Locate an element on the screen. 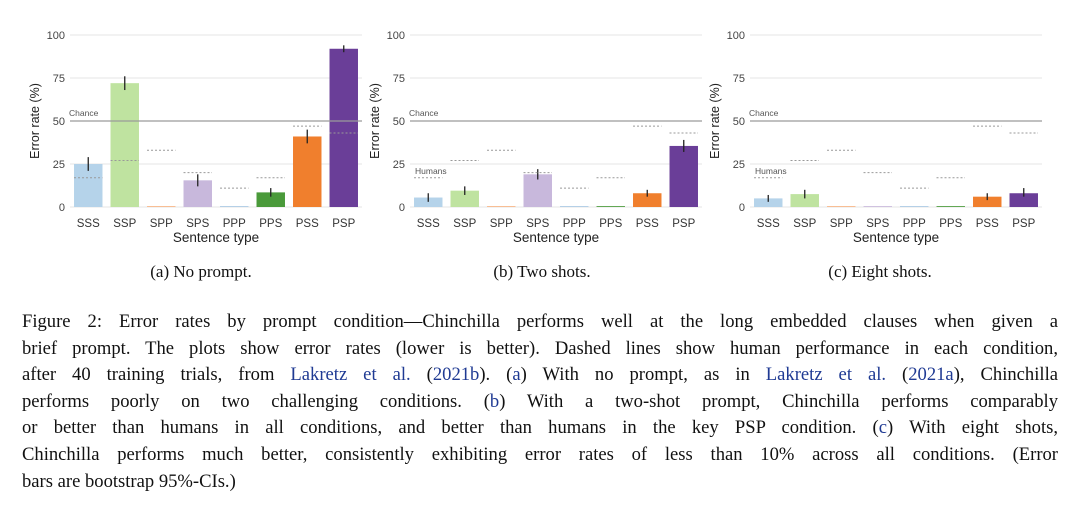 This screenshot has width=1080, height=520. caption-text: after 40 training trials, from is located at coordinates (156, 375).